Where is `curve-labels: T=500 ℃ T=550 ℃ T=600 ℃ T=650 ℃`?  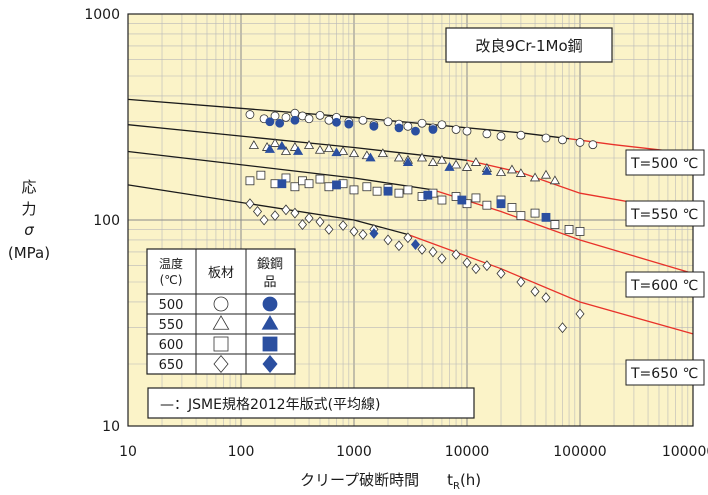
curve-labels: T=500 ℃ T=550 ℃ T=600 ℃ T=650 ℃ is located at coordinates (665, 267).